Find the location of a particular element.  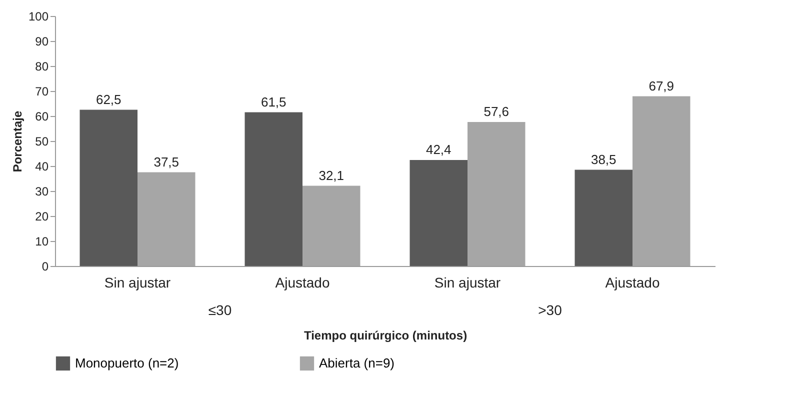

legend-label: Abierta (n=9) is located at coordinates (357, 362).